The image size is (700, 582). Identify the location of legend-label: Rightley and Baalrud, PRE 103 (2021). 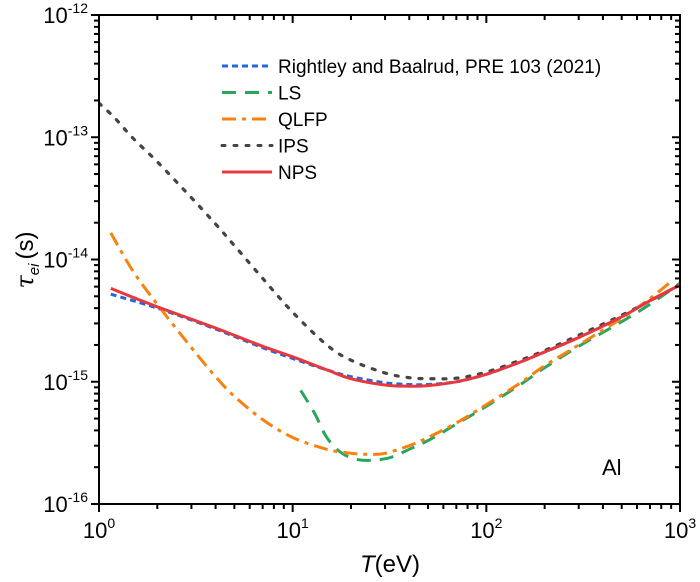
(439, 67).